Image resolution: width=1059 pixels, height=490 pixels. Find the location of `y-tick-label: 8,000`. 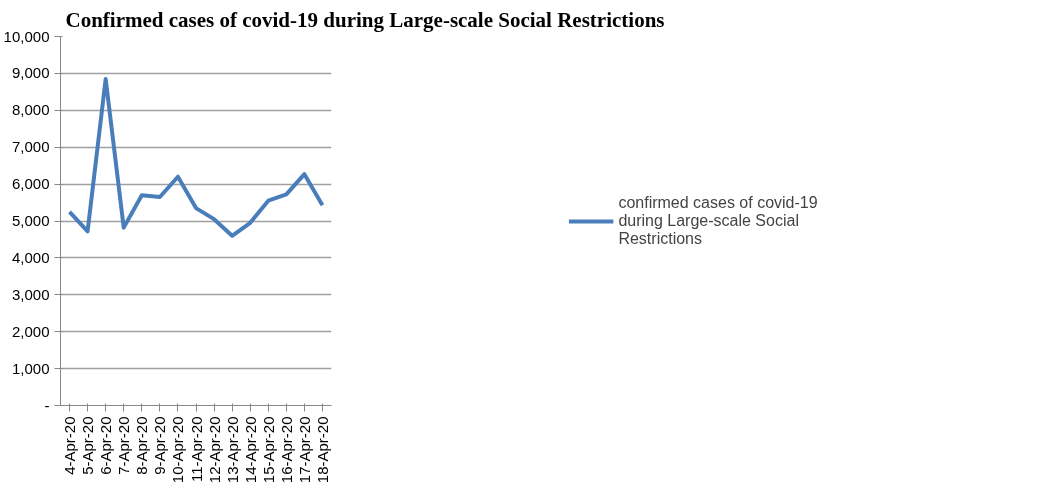

y-tick-label: 8,000 is located at coordinates (30, 110).